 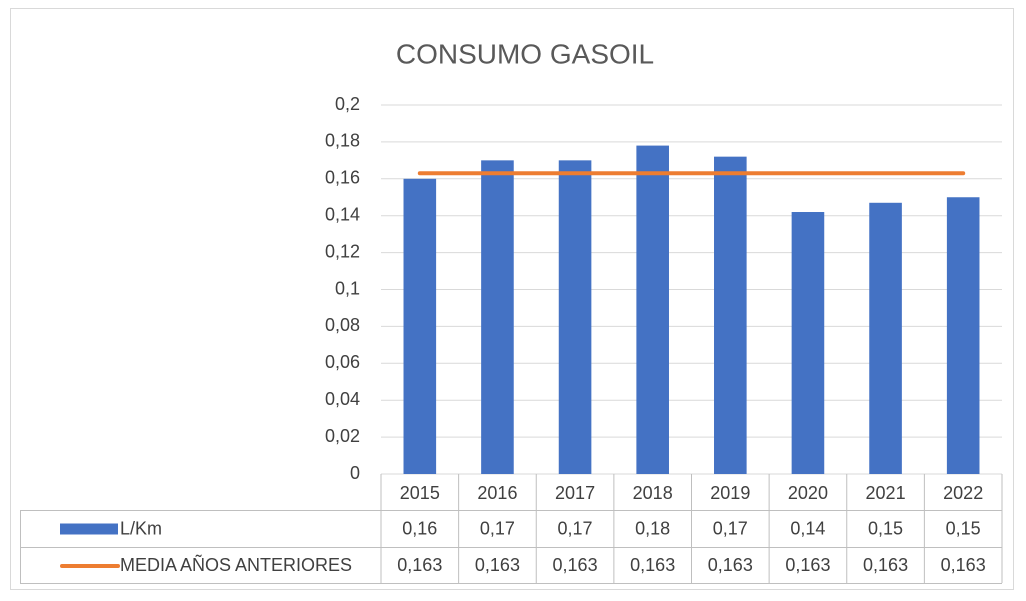 What do you see at coordinates (89, 529) in the screenshot?
I see `legend-key` at bounding box center [89, 529].